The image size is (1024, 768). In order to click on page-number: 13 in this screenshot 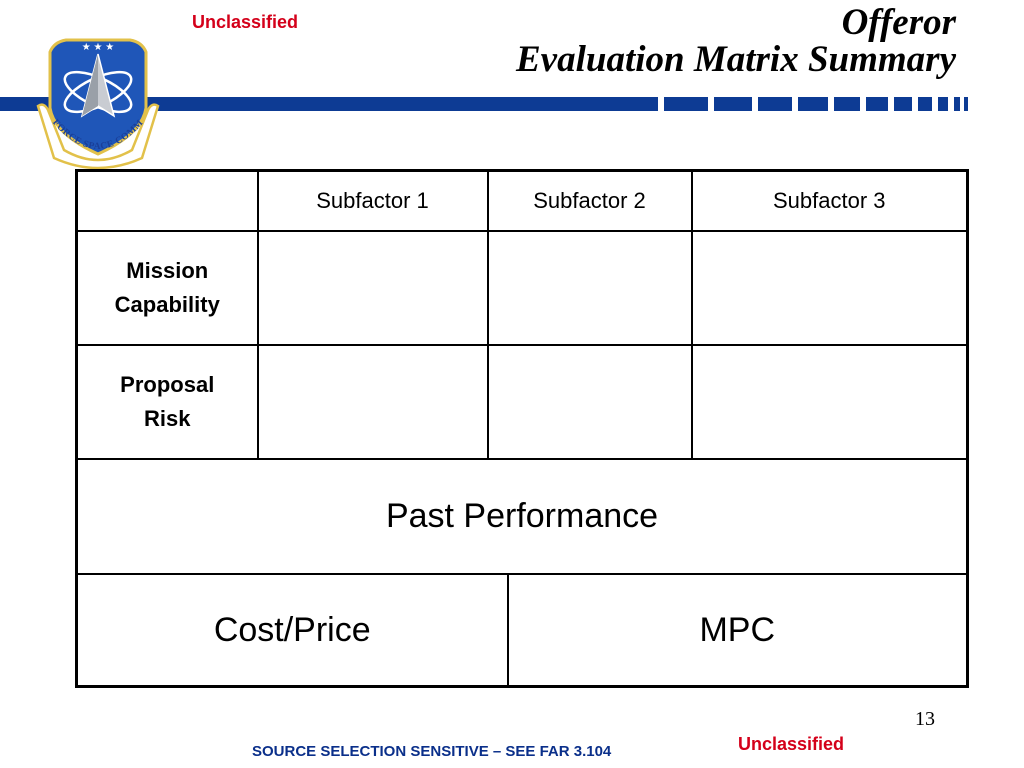, I will do `click(925, 719)`.